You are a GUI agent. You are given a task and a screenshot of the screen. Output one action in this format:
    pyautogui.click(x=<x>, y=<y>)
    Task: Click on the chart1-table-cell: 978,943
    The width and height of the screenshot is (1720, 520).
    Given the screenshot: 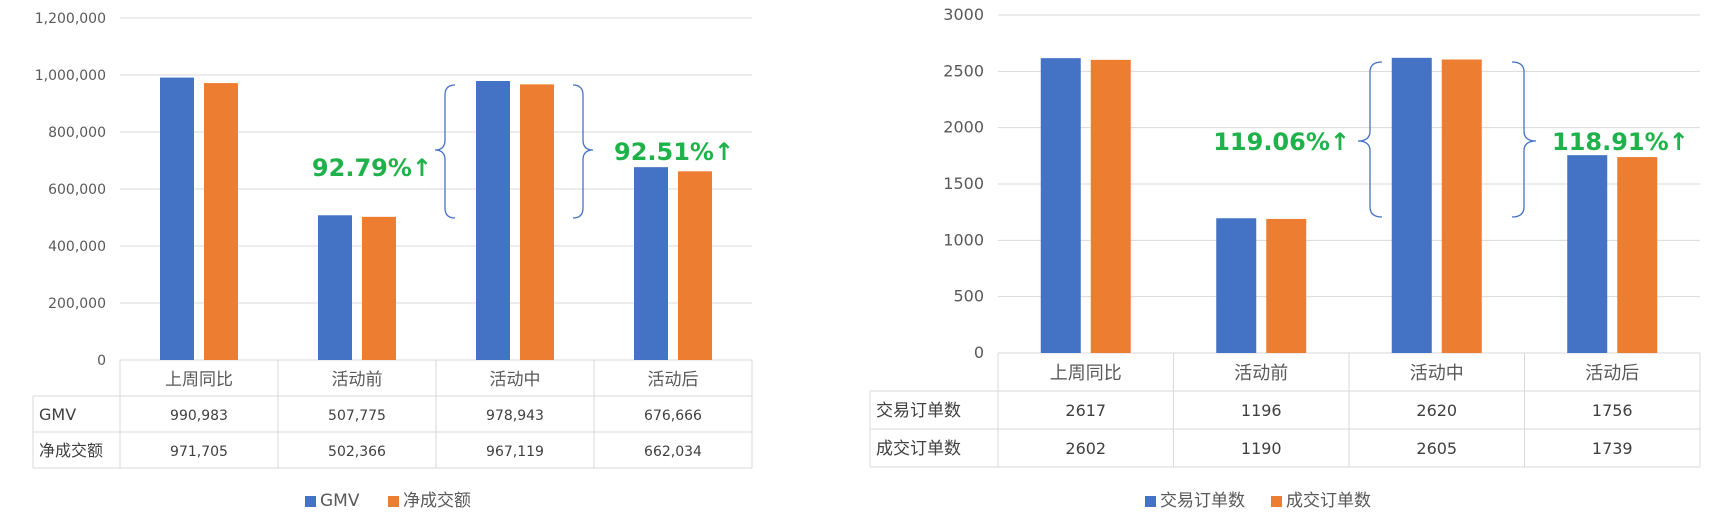 What is the action you would take?
    pyautogui.click(x=515, y=416)
    